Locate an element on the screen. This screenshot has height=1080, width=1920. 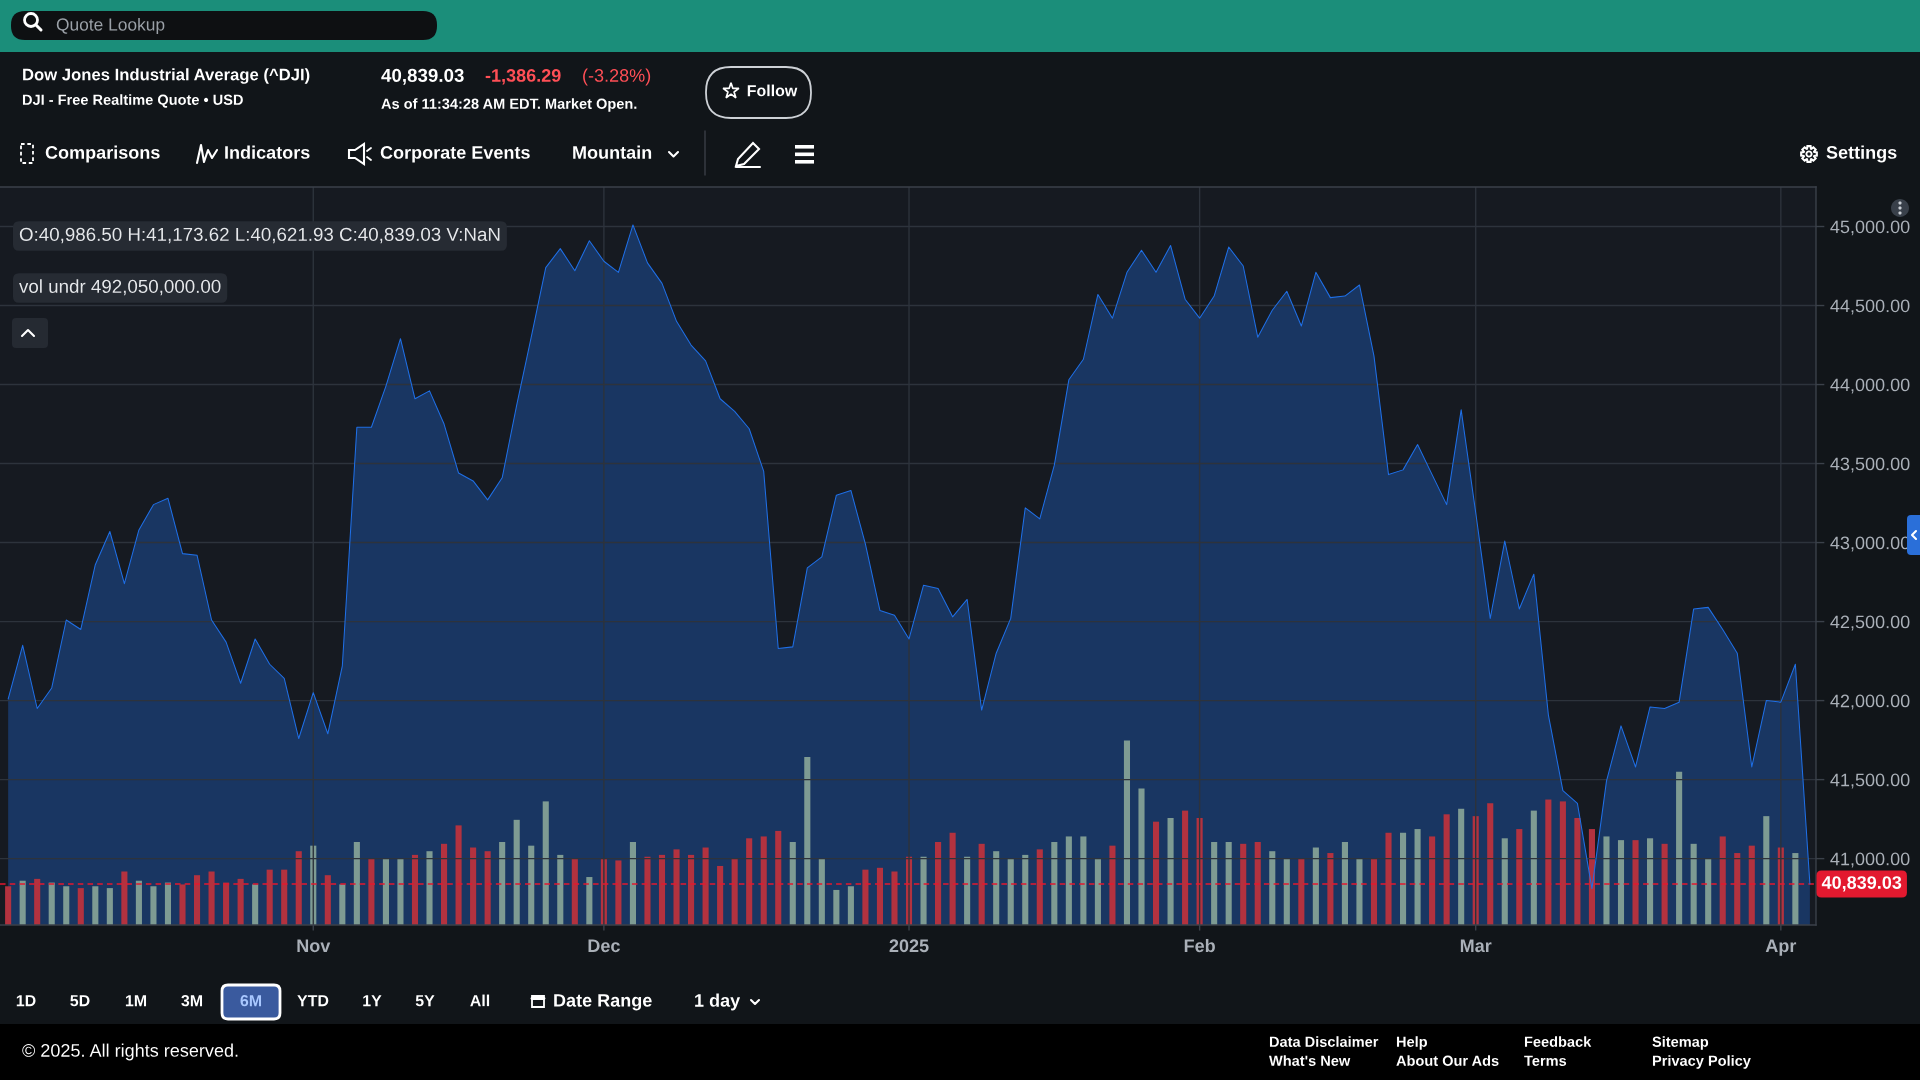
bar is located at coordinates (8, 905).